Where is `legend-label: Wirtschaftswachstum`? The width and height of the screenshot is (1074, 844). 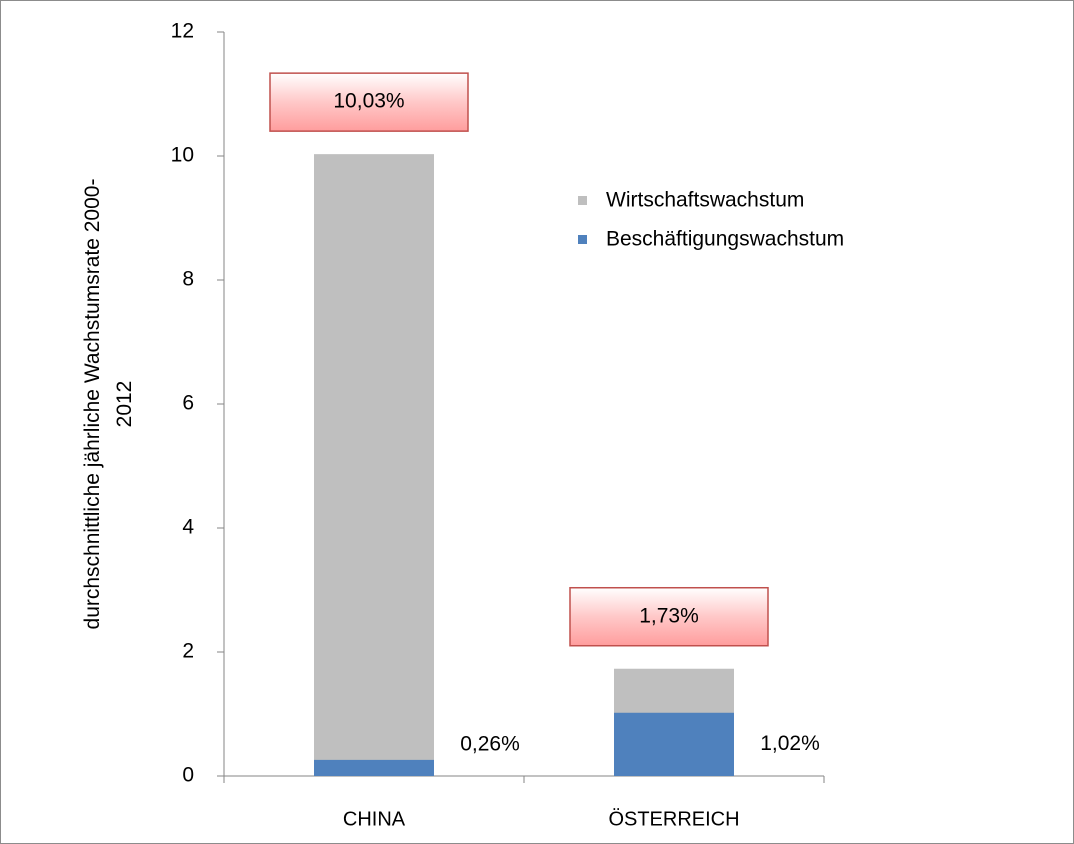
legend-label: Wirtschaftswachstum is located at coordinates (705, 200).